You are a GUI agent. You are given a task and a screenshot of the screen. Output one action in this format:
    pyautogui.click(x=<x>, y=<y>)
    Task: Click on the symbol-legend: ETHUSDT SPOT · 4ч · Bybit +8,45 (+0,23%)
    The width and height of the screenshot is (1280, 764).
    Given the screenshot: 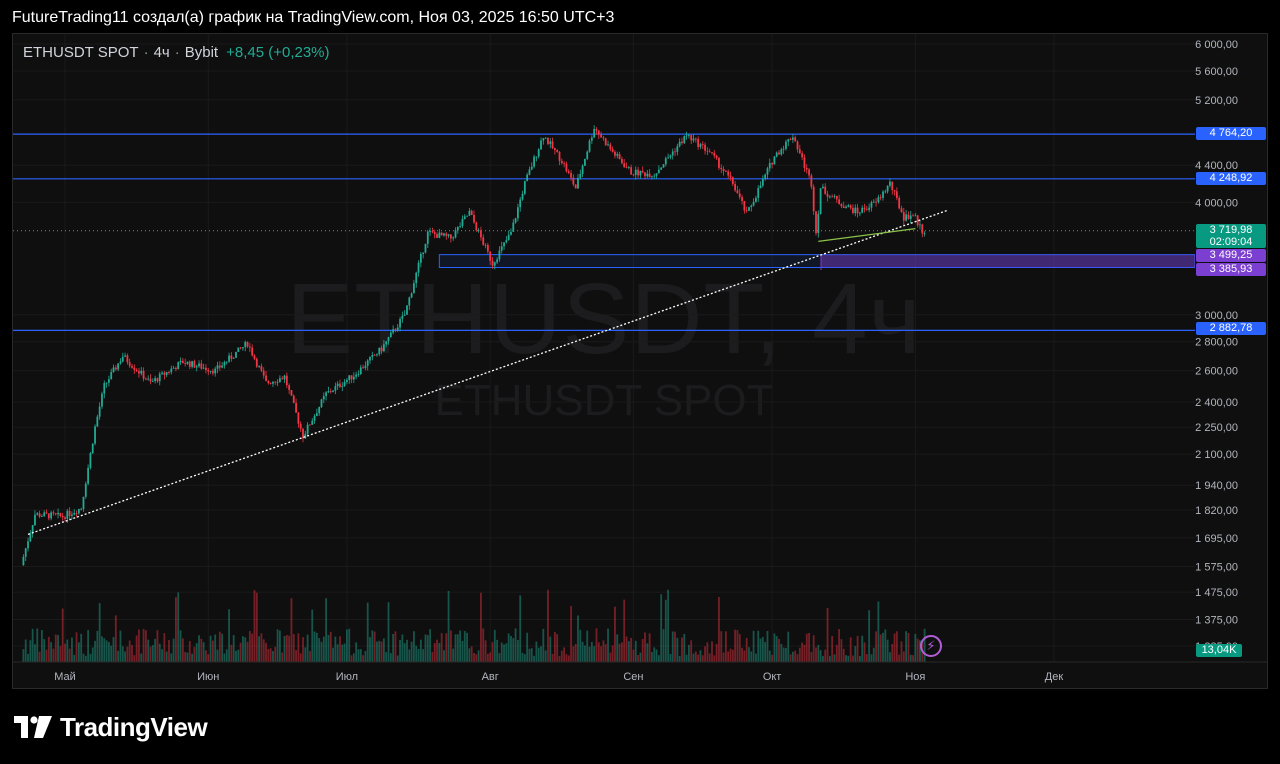 What is the action you would take?
    pyautogui.click(x=176, y=52)
    